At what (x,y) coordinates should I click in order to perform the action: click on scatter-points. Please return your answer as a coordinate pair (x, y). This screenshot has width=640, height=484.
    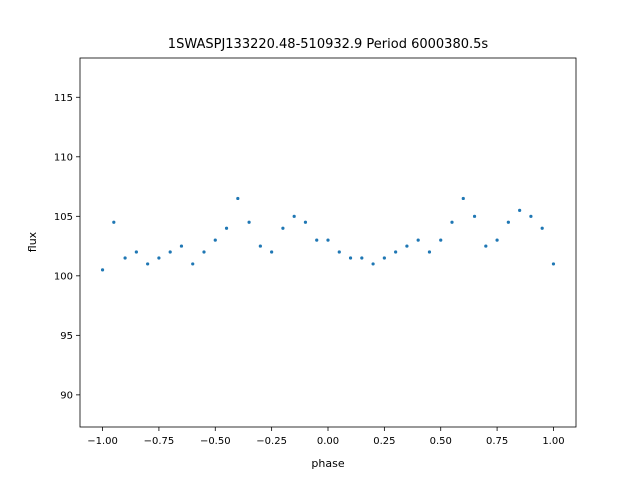
    Looking at the image, I should click on (328, 234).